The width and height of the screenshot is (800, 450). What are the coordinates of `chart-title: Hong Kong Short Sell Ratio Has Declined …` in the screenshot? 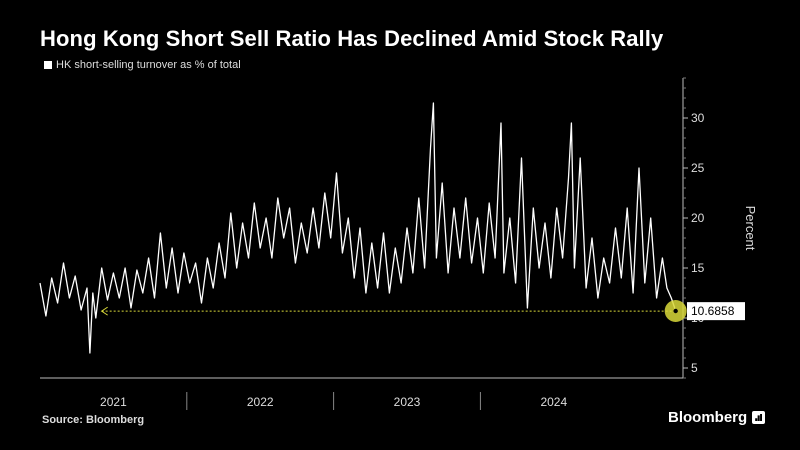 It's located at (352, 38).